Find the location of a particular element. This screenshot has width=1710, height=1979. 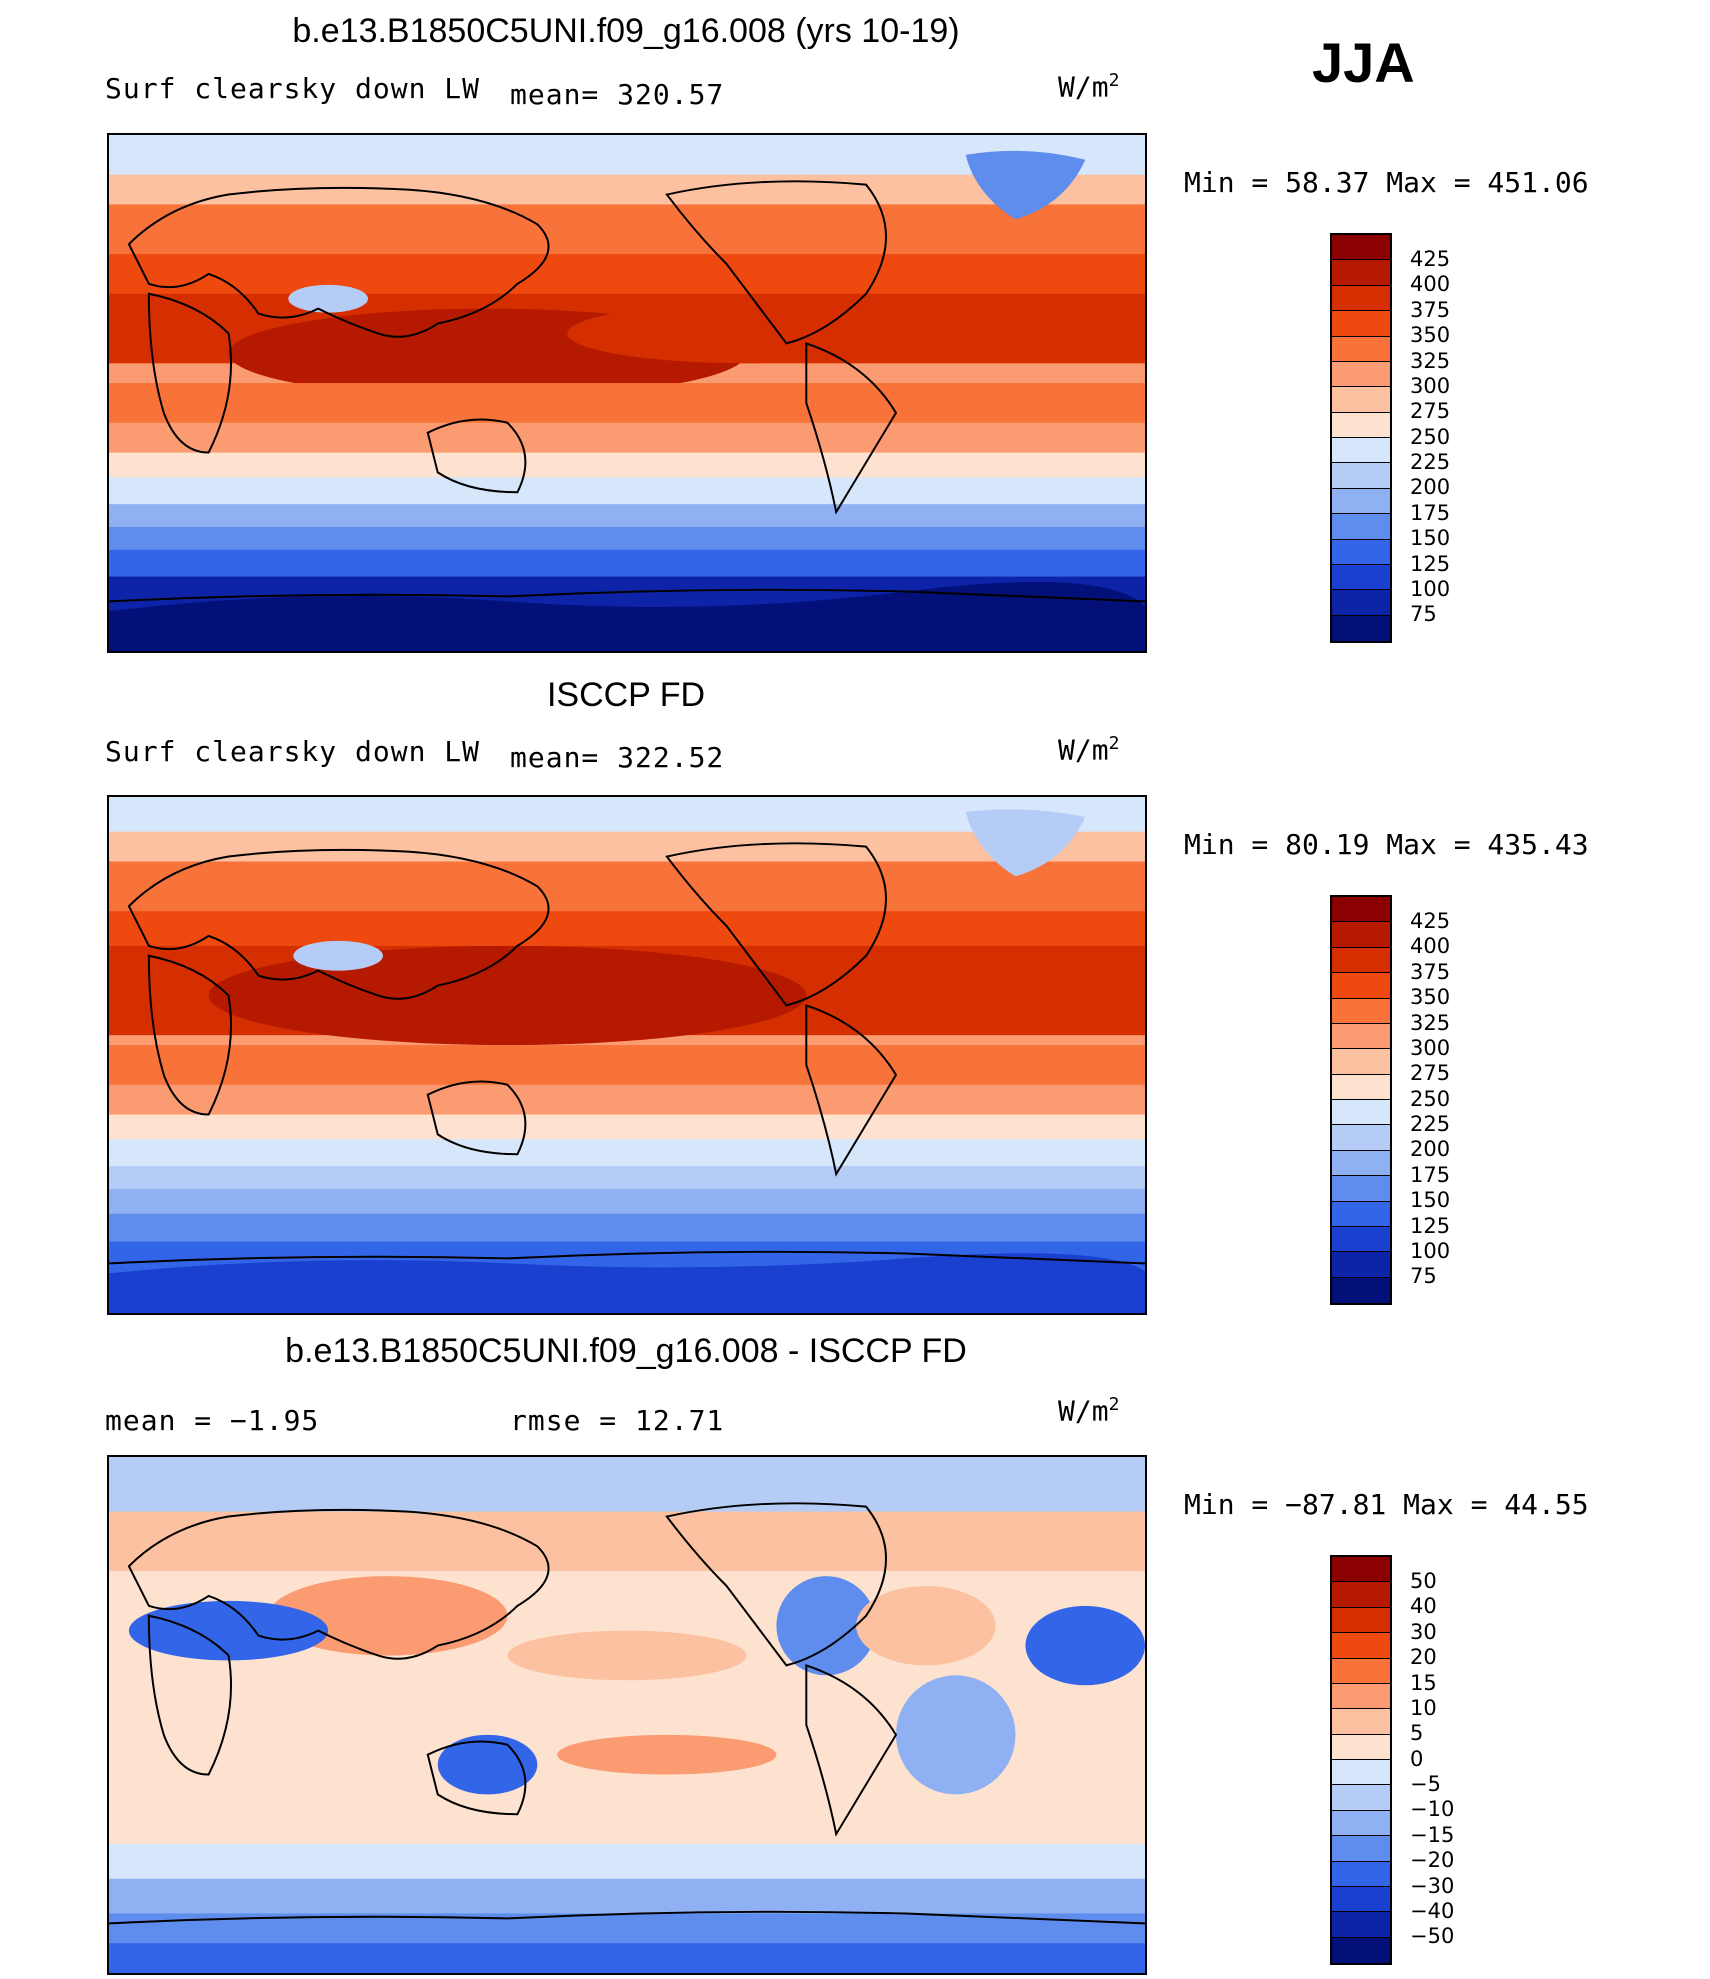

colorbar-model is located at coordinates (1361, 438).